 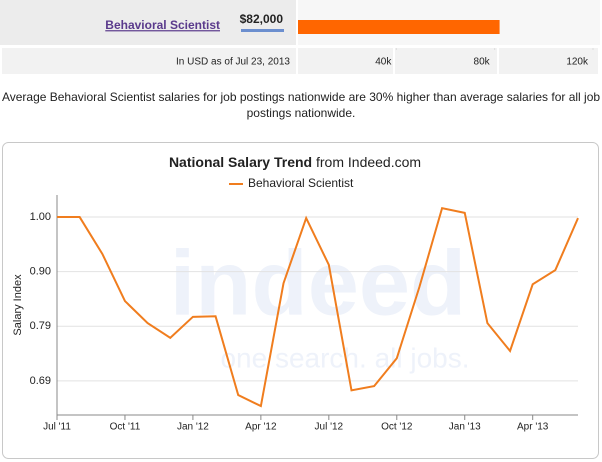 What do you see at coordinates (40, 381) in the screenshot?
I see `y-tick-label: 0.69` at bounding box center [40, 381].